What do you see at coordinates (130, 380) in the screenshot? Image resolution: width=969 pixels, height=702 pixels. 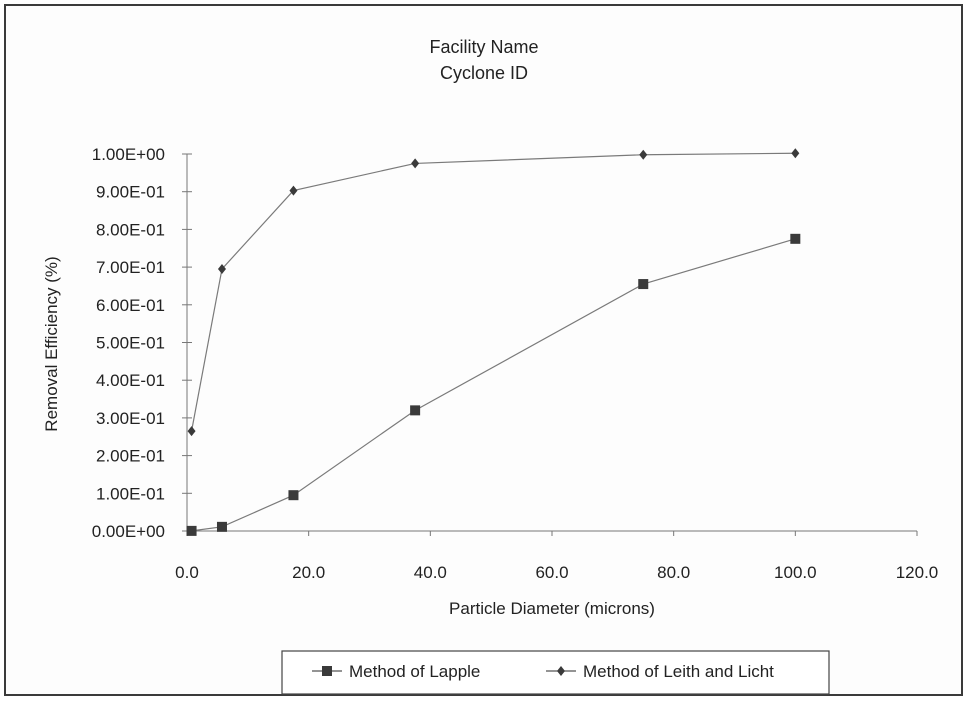 I see `y-tick-label: 4.00E-01` at bounding box center [130, 380].